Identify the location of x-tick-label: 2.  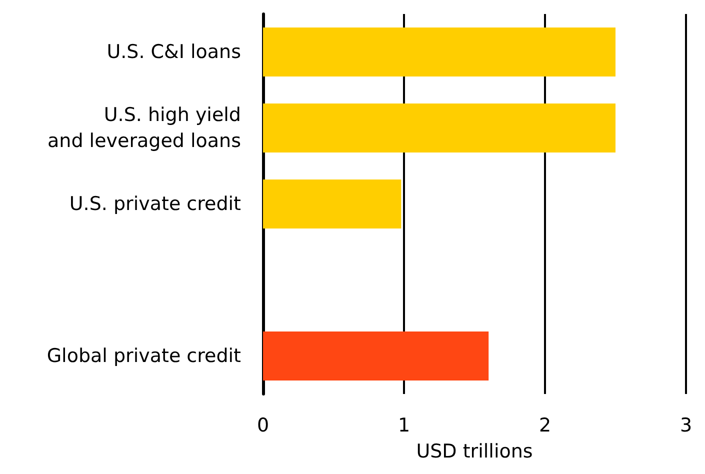
(545, 425).